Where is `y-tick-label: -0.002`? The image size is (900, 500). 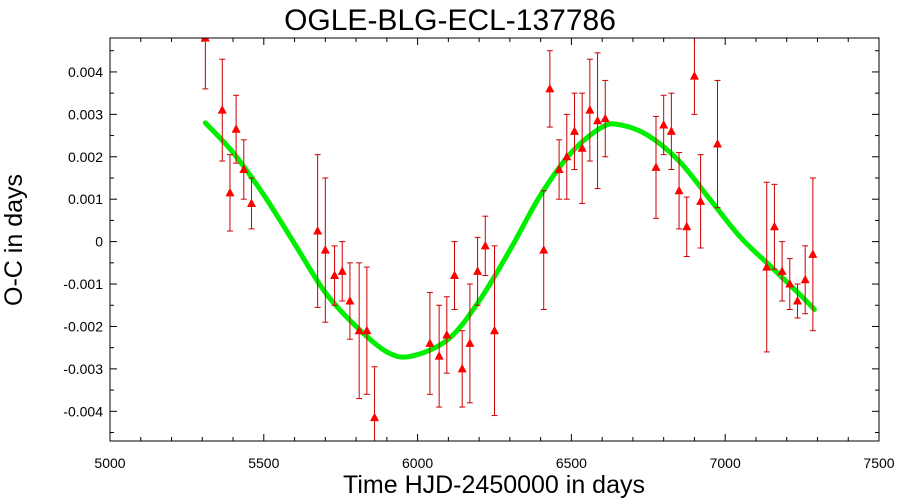 y-tick-label: -0.002 is located at coordinates (83, 326).